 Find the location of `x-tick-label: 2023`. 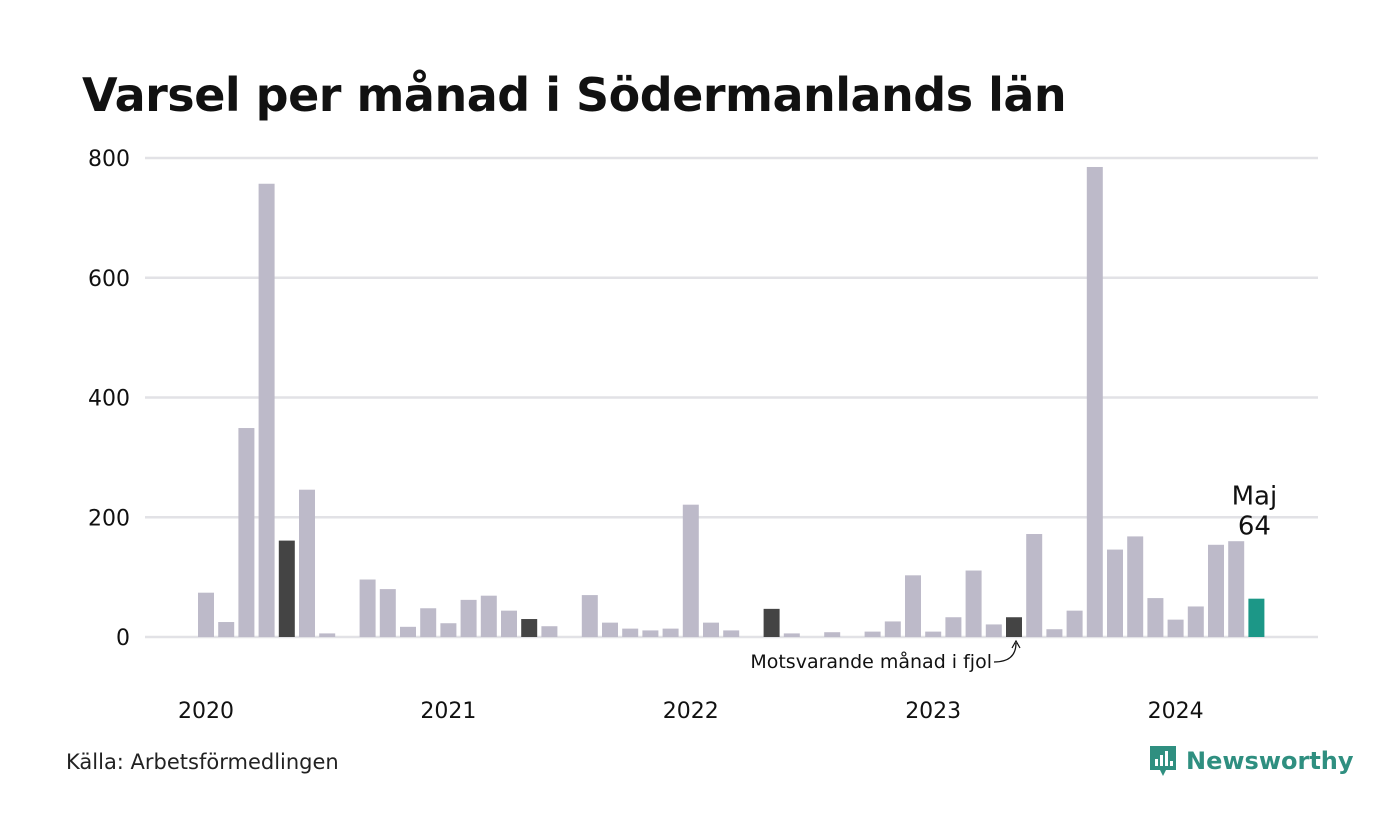

x-tick-label: 2023 is located at coordinates (933, 711).